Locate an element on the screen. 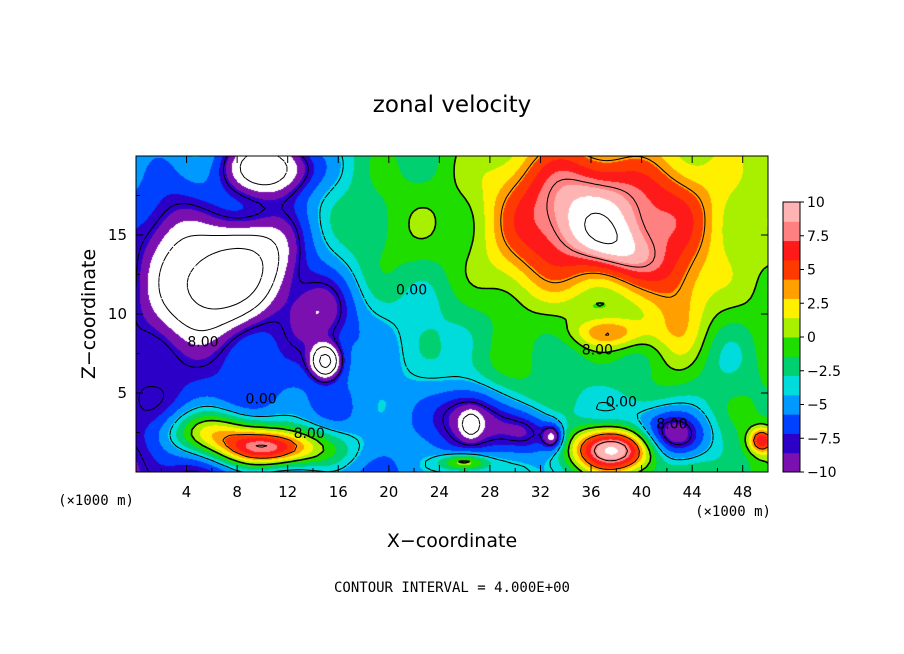 This screenshot has width=904, height=654. colorbar-ticks: 10 7.5 5 2.5 0 −2.5 −5 −7.5 −10 is located at coordinates (820, 338).